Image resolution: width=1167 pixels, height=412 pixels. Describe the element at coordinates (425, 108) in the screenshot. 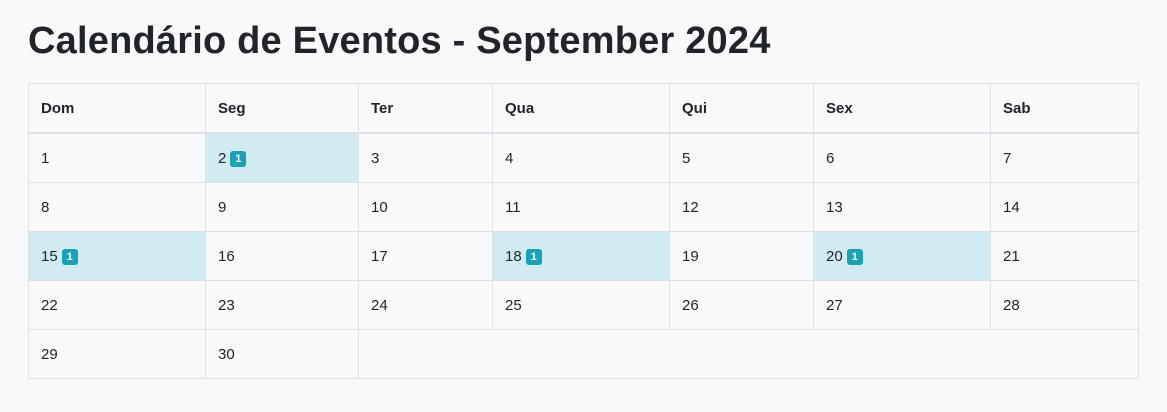

I see `weekday-header: Ter` at that location.